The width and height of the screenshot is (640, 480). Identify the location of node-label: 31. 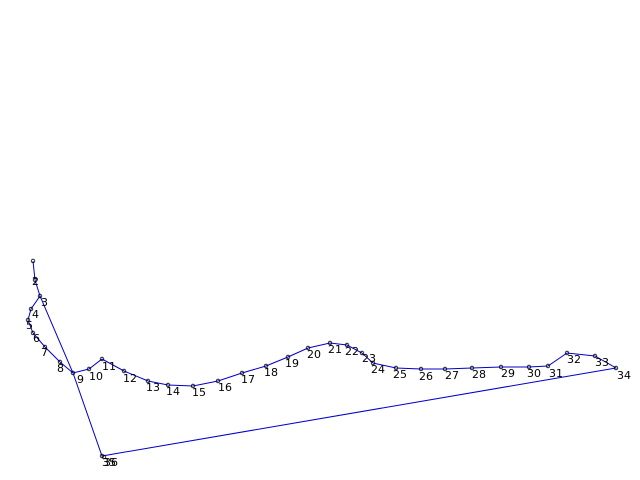
(556, 373).